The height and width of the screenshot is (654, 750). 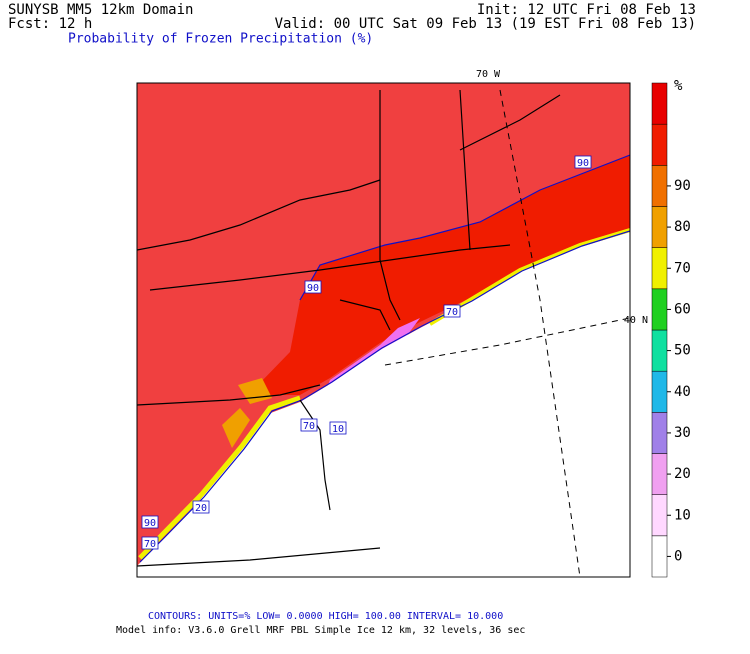 I want to click on contour-label: 10, so click(x=338, y=429).